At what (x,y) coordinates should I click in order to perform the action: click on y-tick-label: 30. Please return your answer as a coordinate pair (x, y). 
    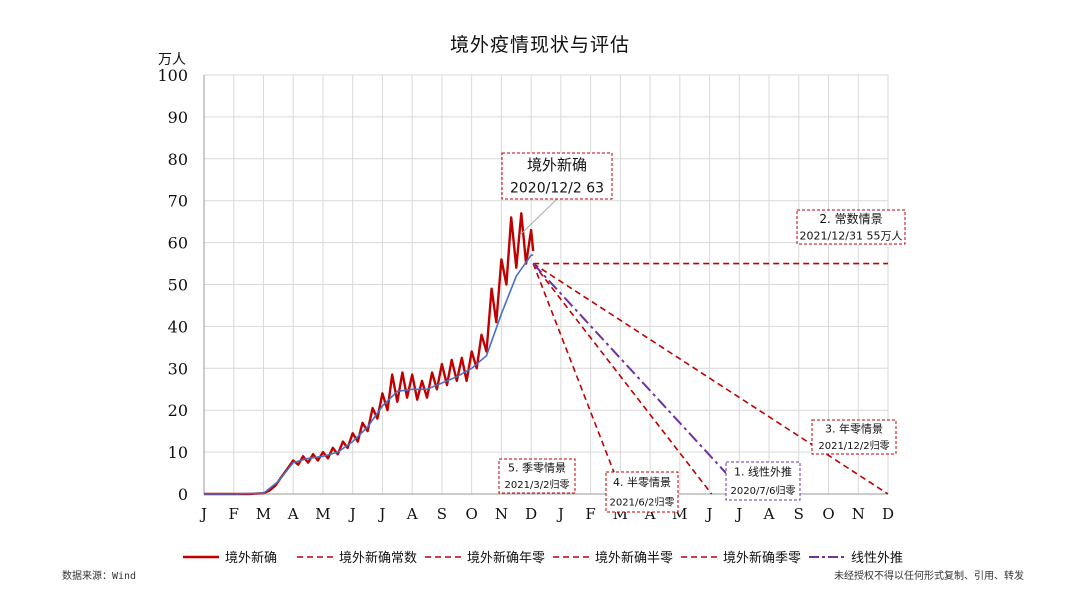
    Looking at the image, I should click on (178, 368).